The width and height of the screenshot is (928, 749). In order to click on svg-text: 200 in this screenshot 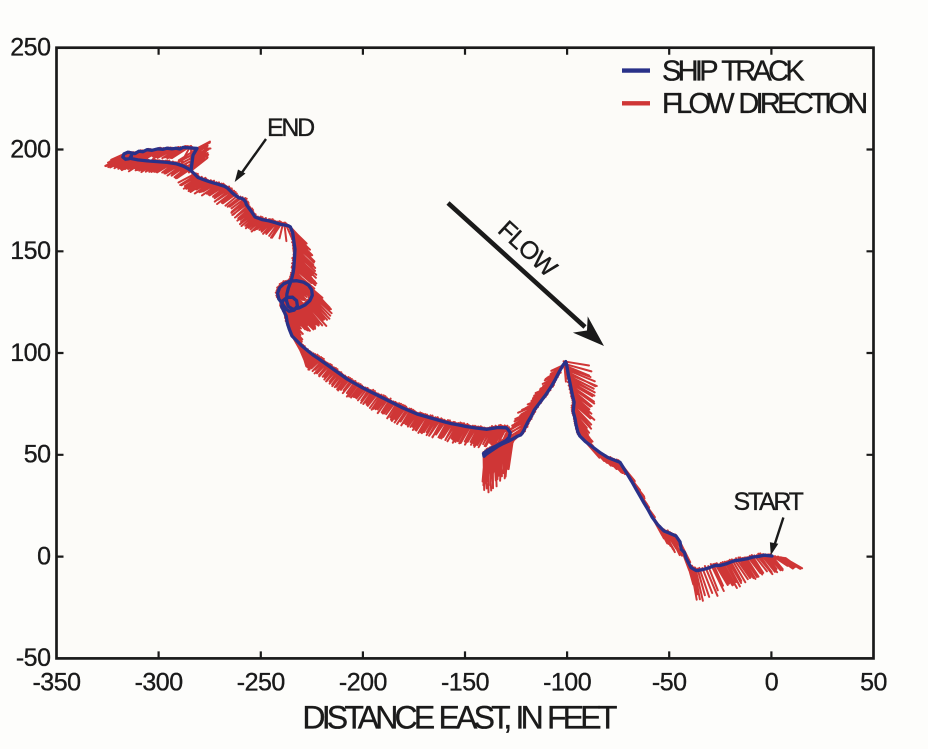, I will do `click(30, 149)`.